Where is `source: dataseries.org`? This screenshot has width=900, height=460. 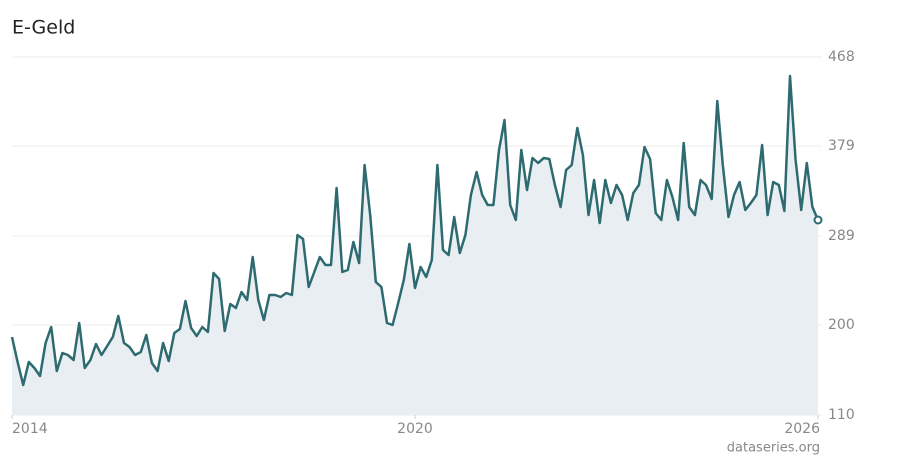 source: dataseries.org is located at coordinates (773, 448).